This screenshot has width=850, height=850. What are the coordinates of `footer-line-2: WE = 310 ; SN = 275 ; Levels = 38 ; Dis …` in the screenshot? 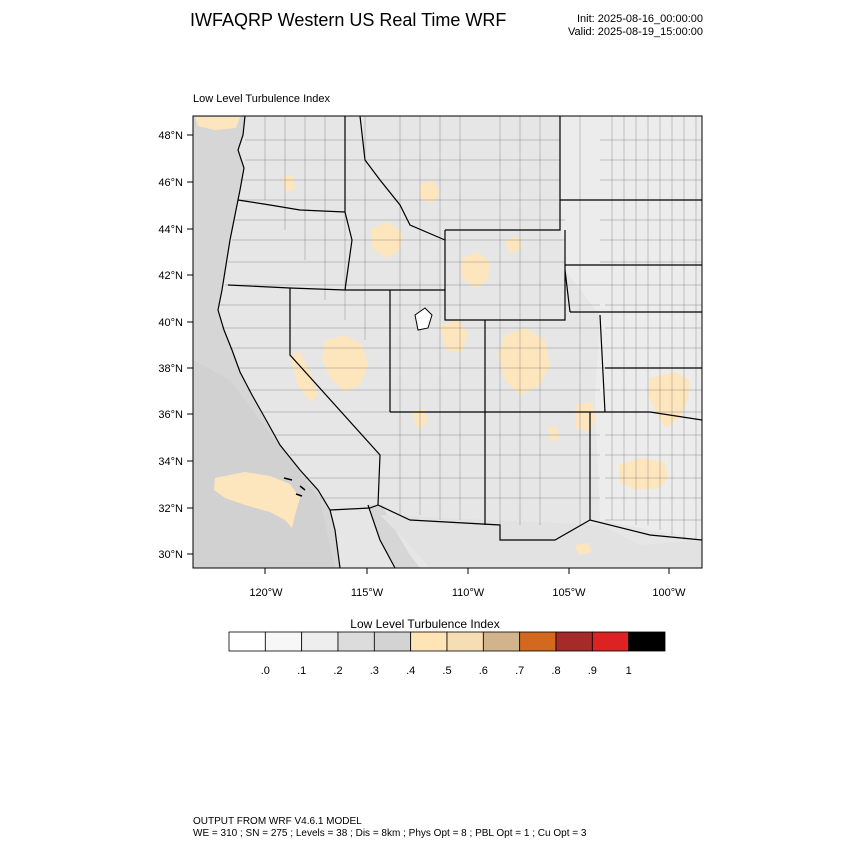 It's located at (390, 833).